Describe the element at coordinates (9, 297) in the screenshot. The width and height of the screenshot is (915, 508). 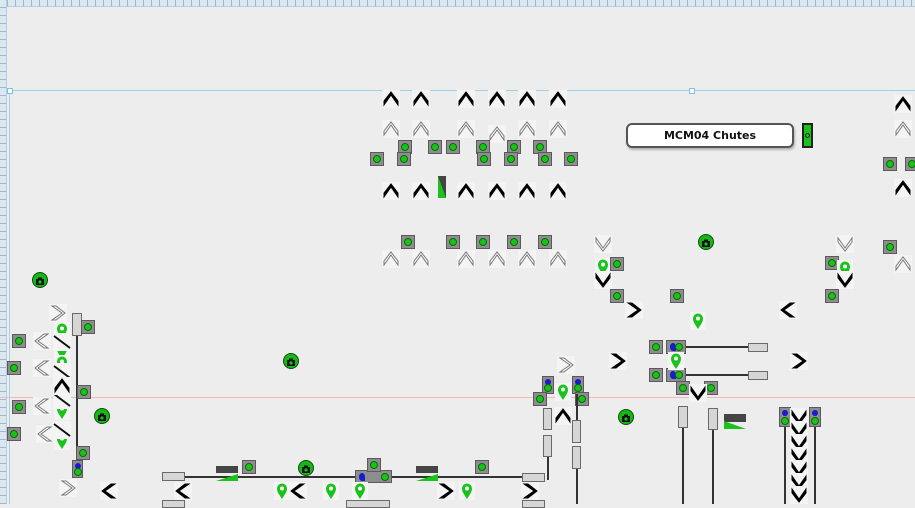
I see `guide-line-vertical` at that location.